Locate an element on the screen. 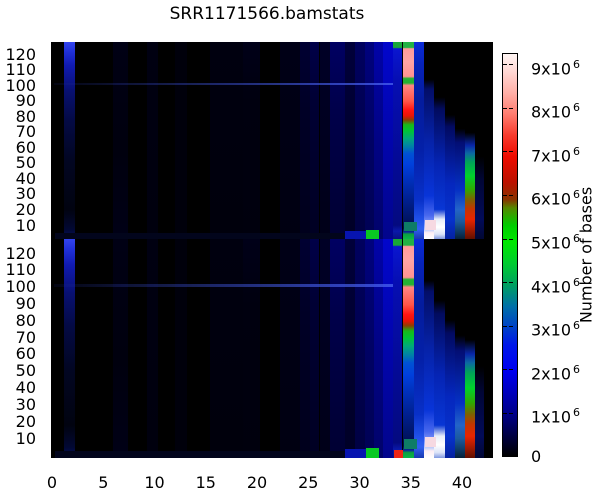 The height and width of the screenshot is (500, 600). colorbar-tick-label: 7x10 6 is located at coordinates (556, 154).